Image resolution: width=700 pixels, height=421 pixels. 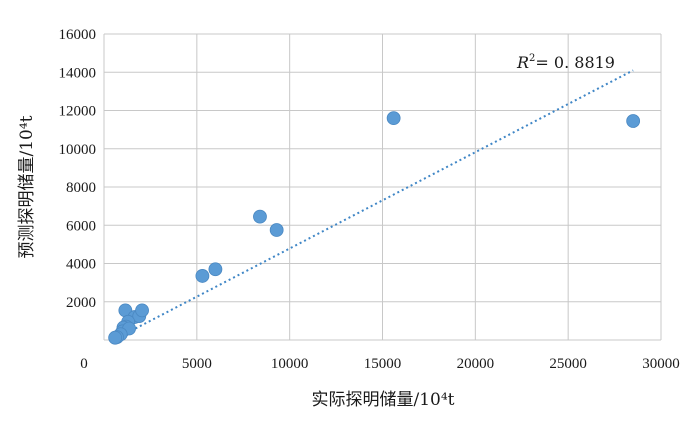 What do you see at coordinates (81, 265) in the screenshot?
I see `y-tick-label: 4000` at bounding box center [81, 265].